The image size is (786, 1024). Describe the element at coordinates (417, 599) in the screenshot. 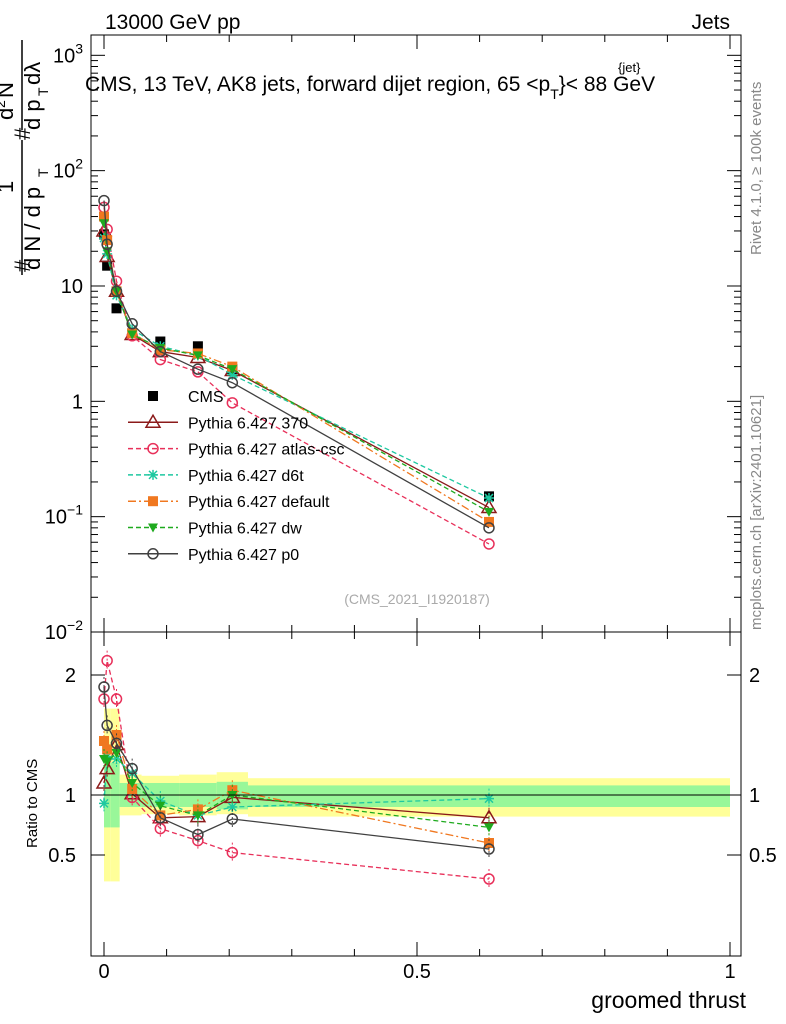

I see `analysis-id-label: (CMS_2021_I1920187)` at that location.